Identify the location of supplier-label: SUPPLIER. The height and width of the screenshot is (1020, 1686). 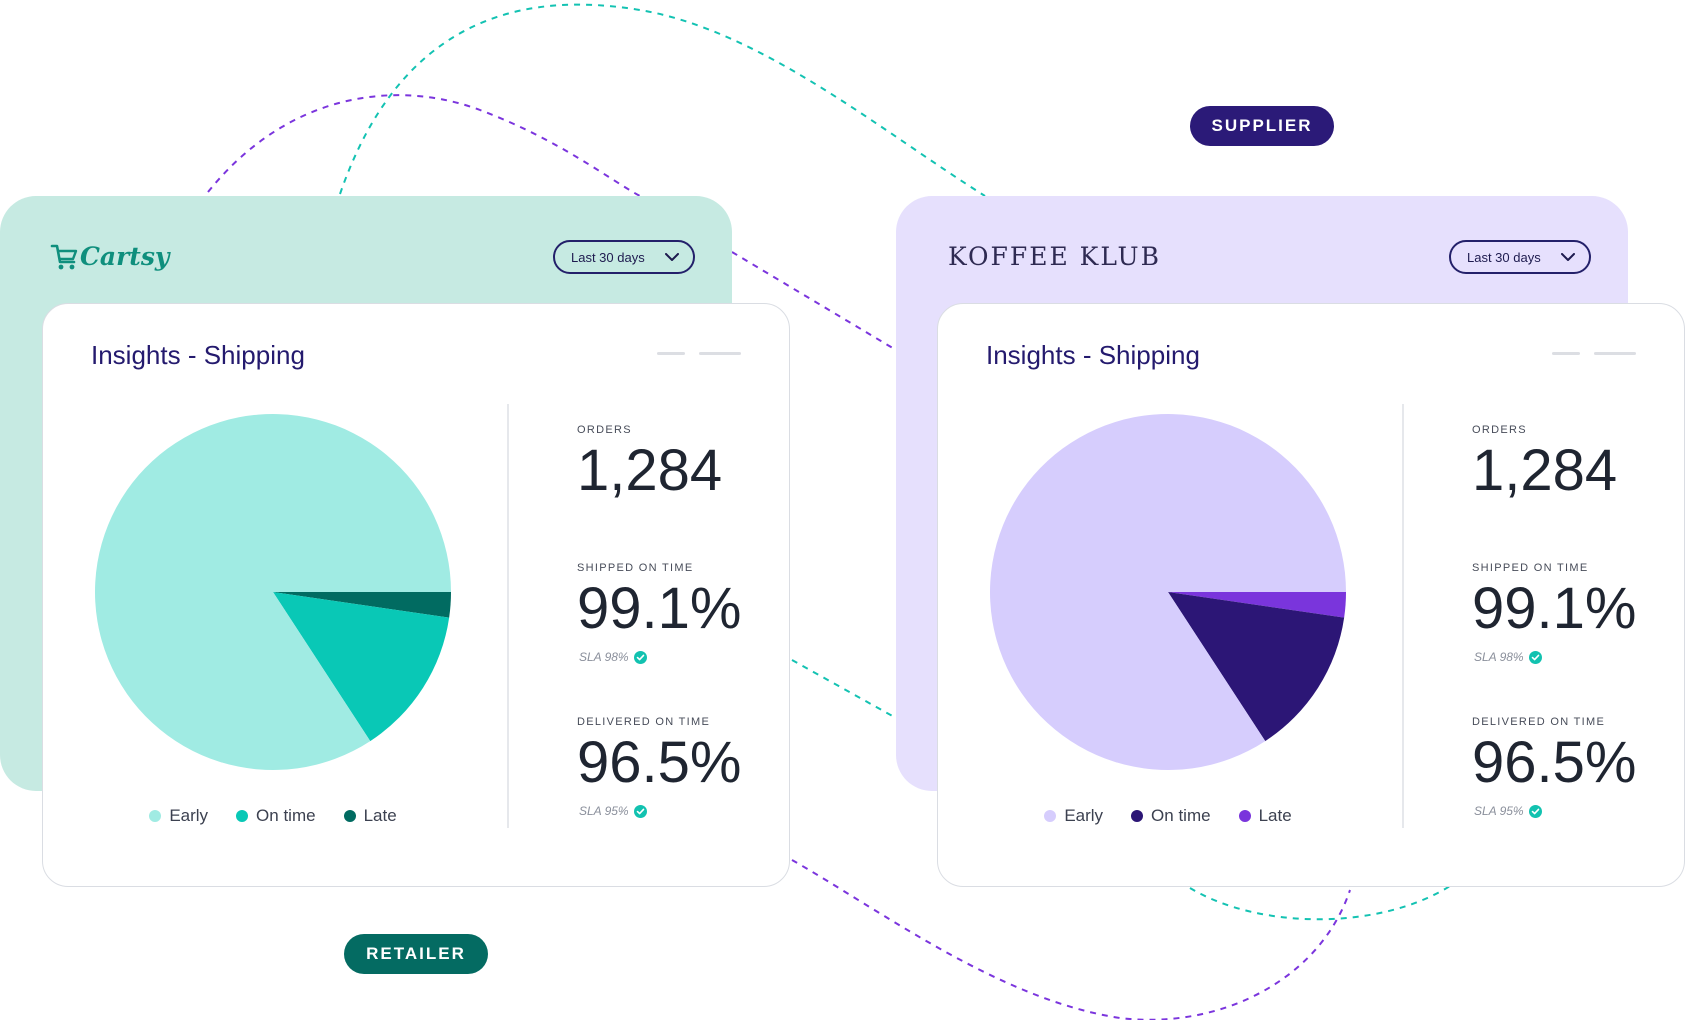
(1262, 126).